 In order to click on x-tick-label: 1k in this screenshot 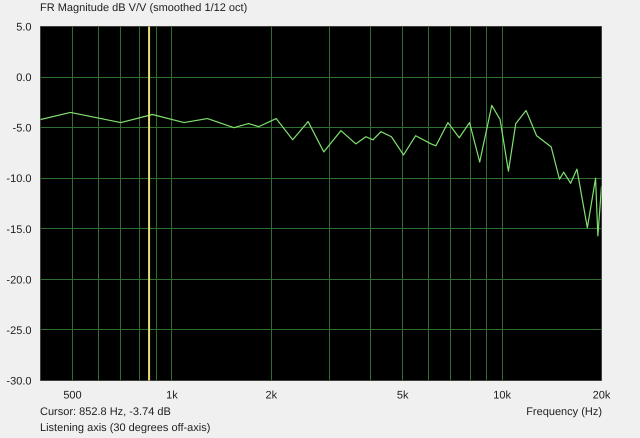, I will do `click(172, 396)`.